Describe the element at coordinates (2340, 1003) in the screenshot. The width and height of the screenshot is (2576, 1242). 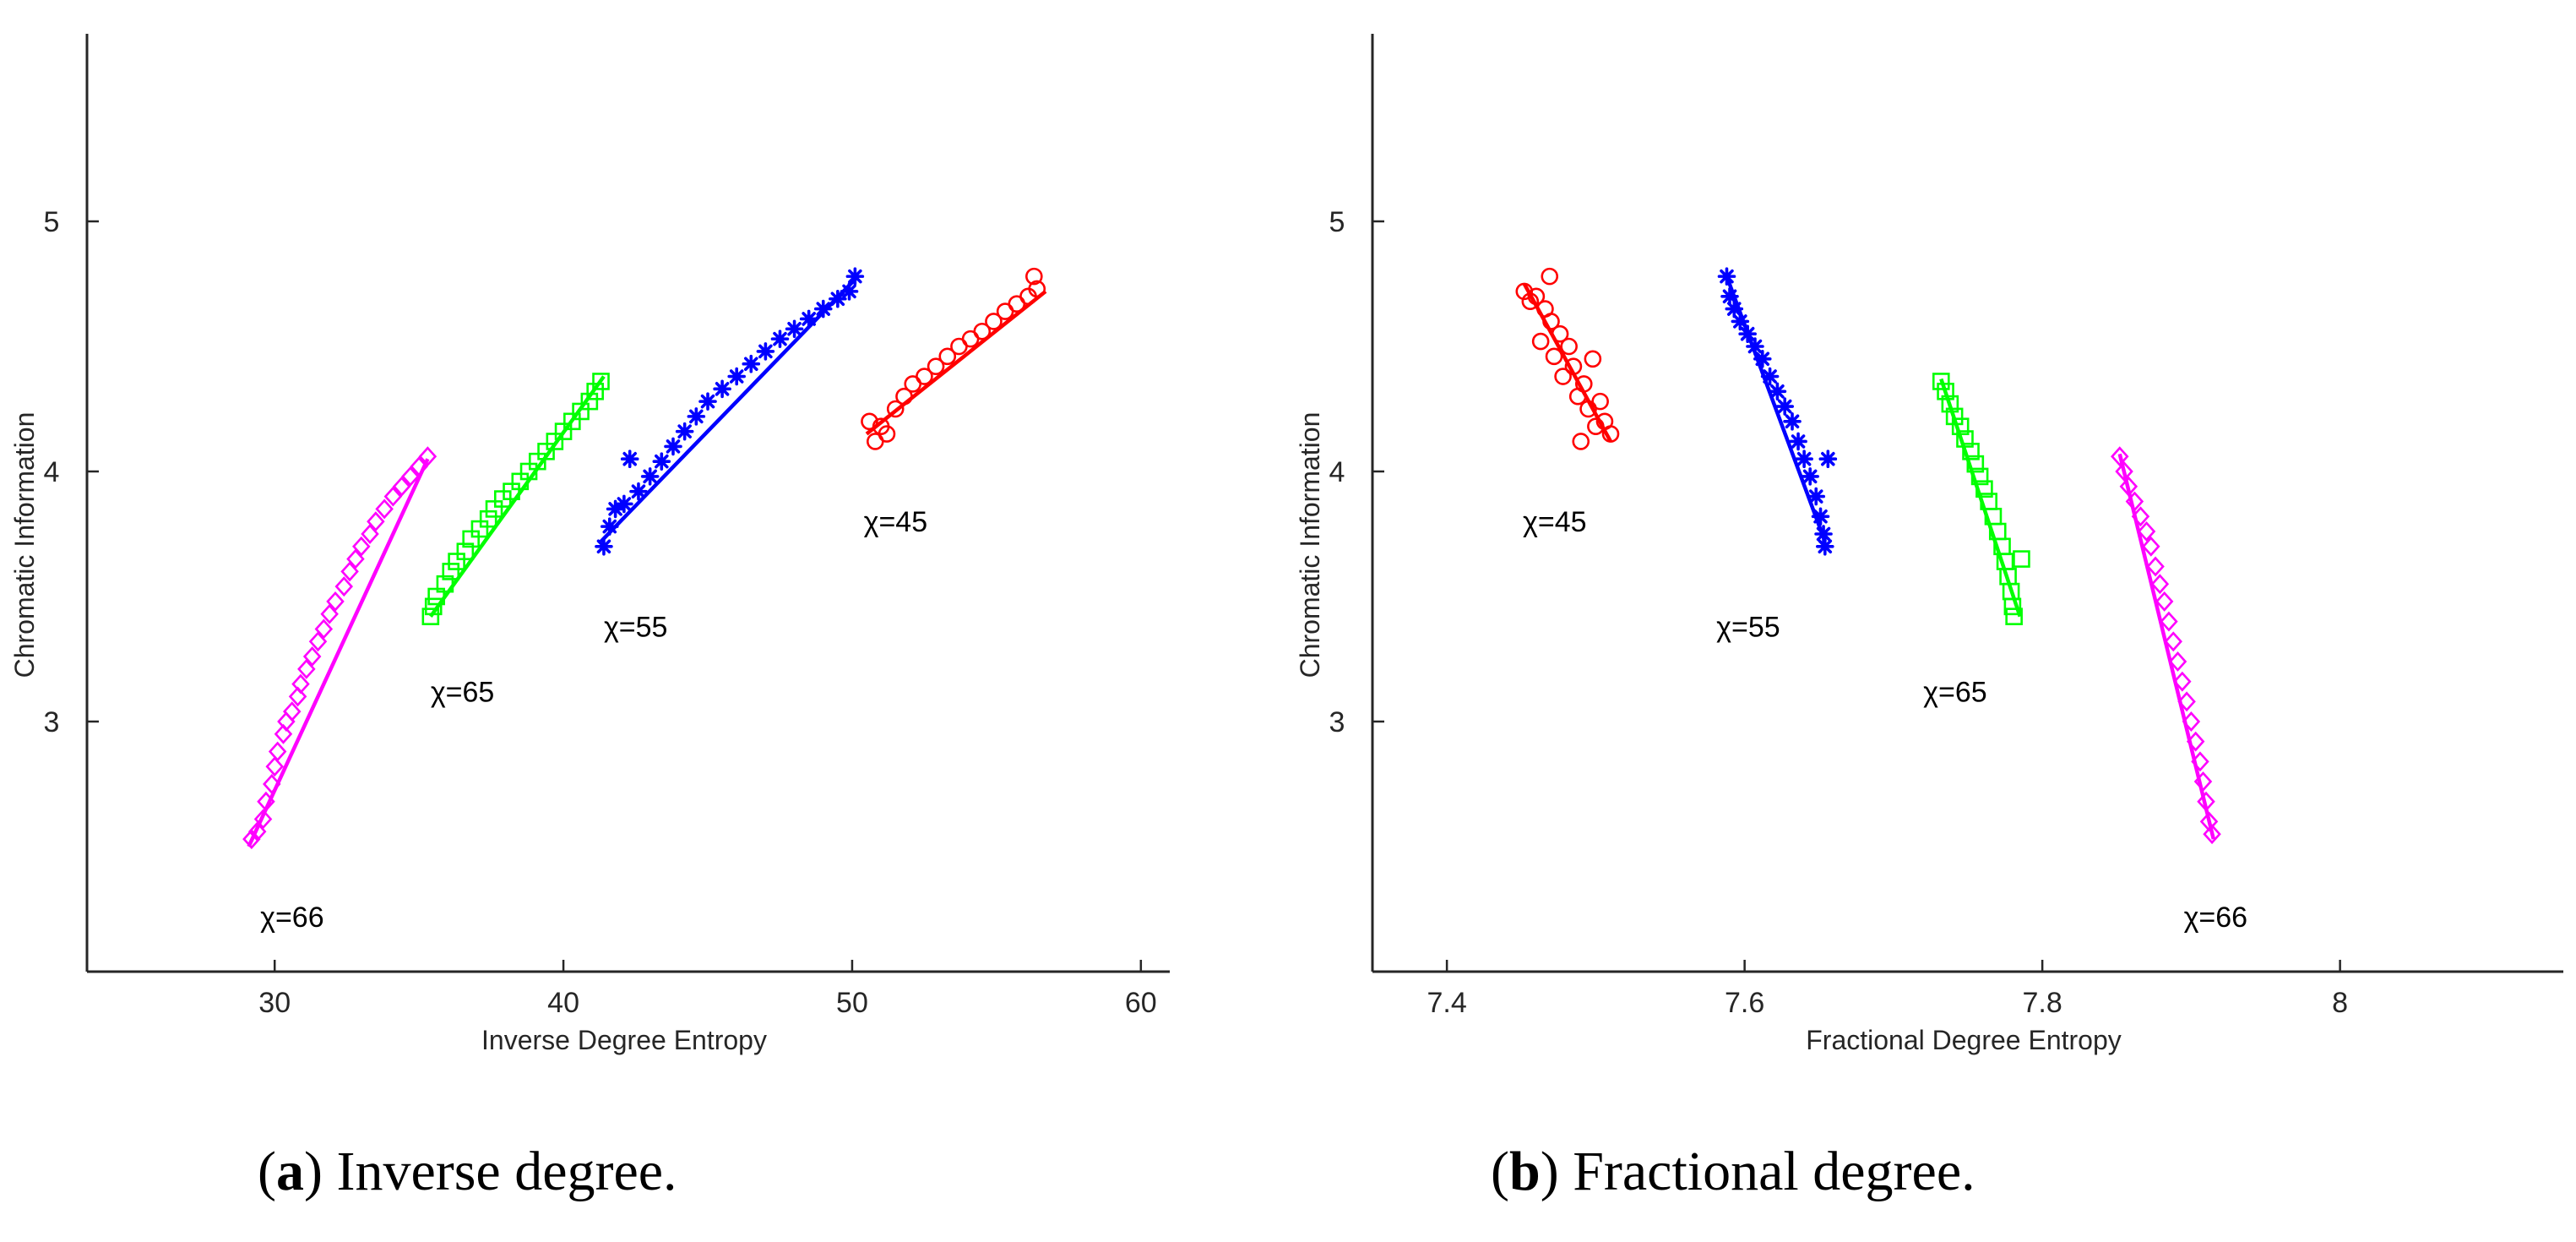
I see `x-tick-label: 8` at that location.